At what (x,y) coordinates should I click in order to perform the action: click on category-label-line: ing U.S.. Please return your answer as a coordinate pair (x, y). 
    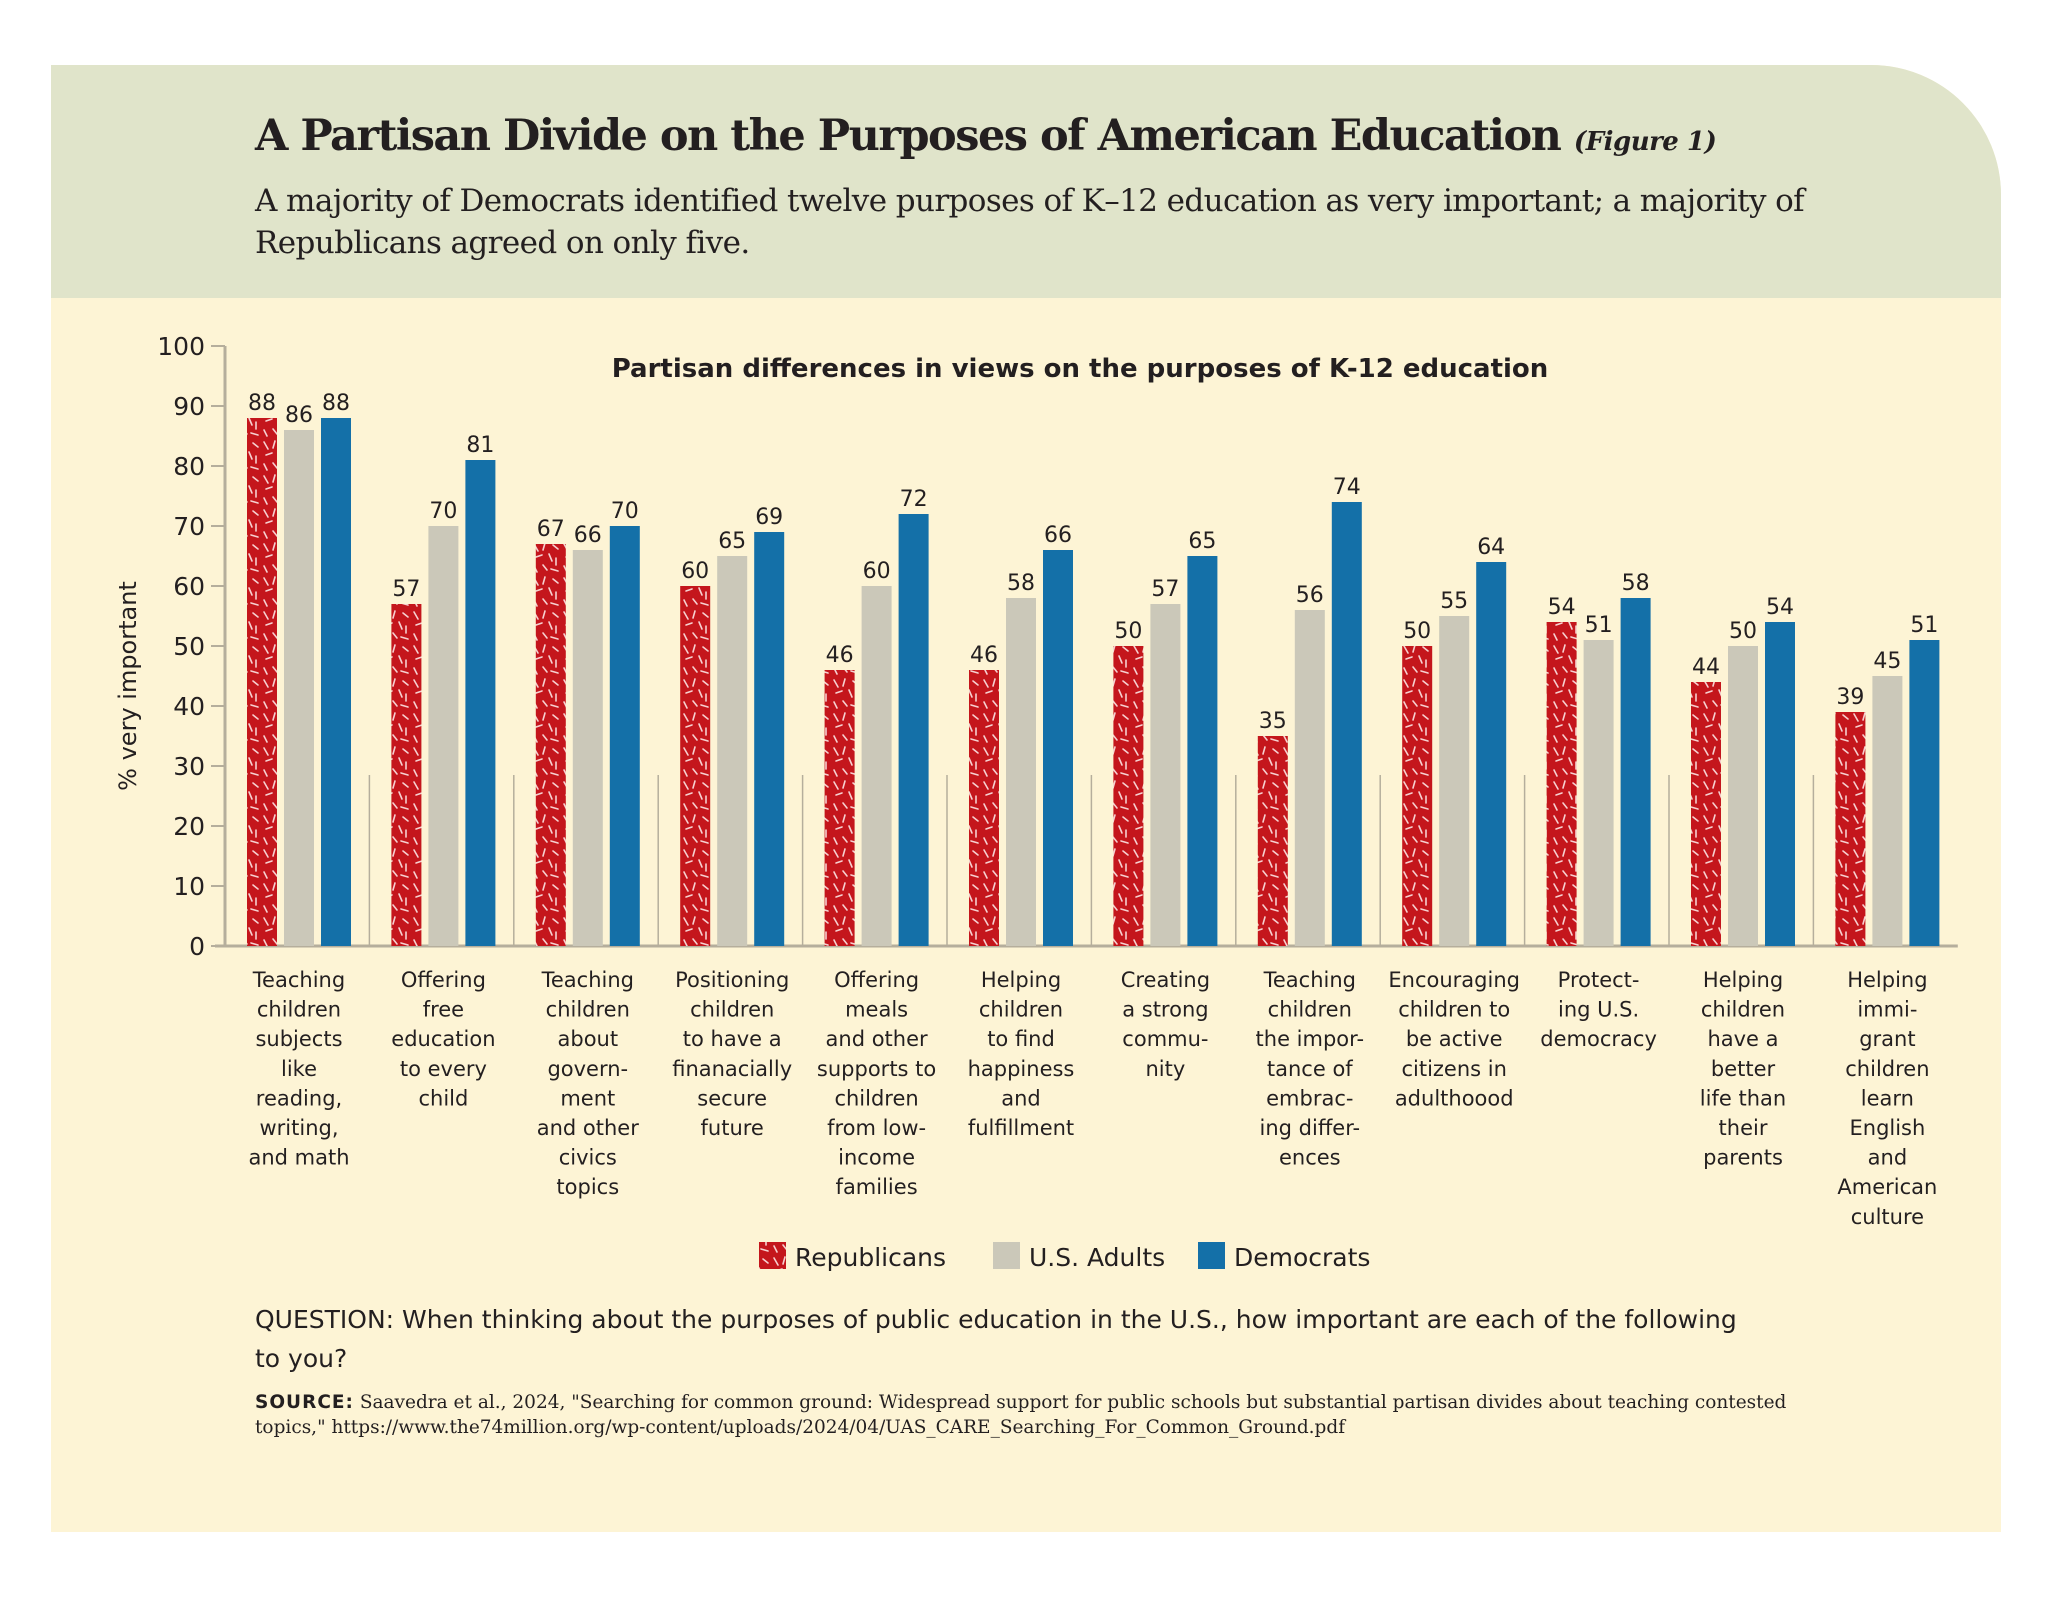
    Looking at the image, I should click on (1598, 1010).